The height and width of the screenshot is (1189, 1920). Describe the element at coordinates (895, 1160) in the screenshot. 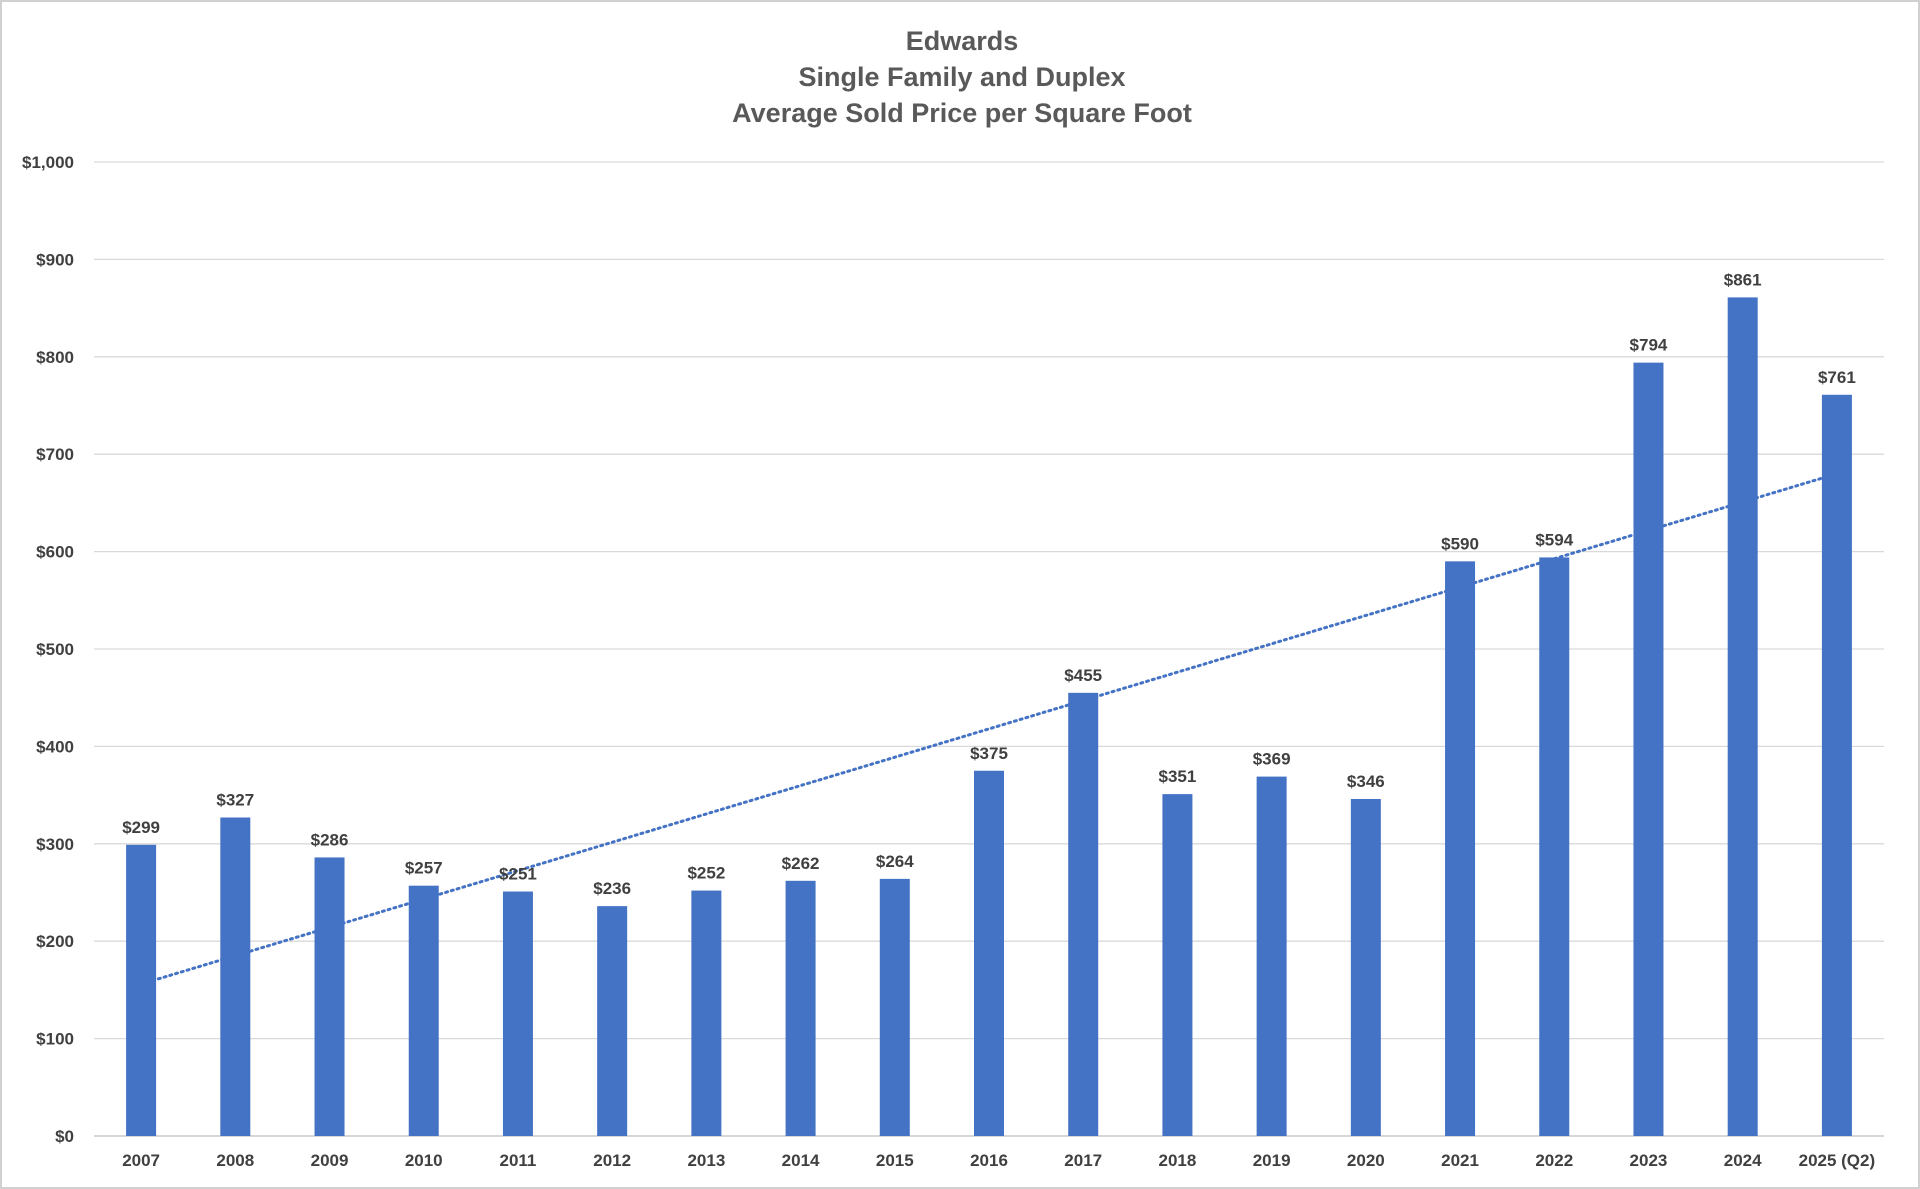

I see `x-tick-label: 2015` at that location.